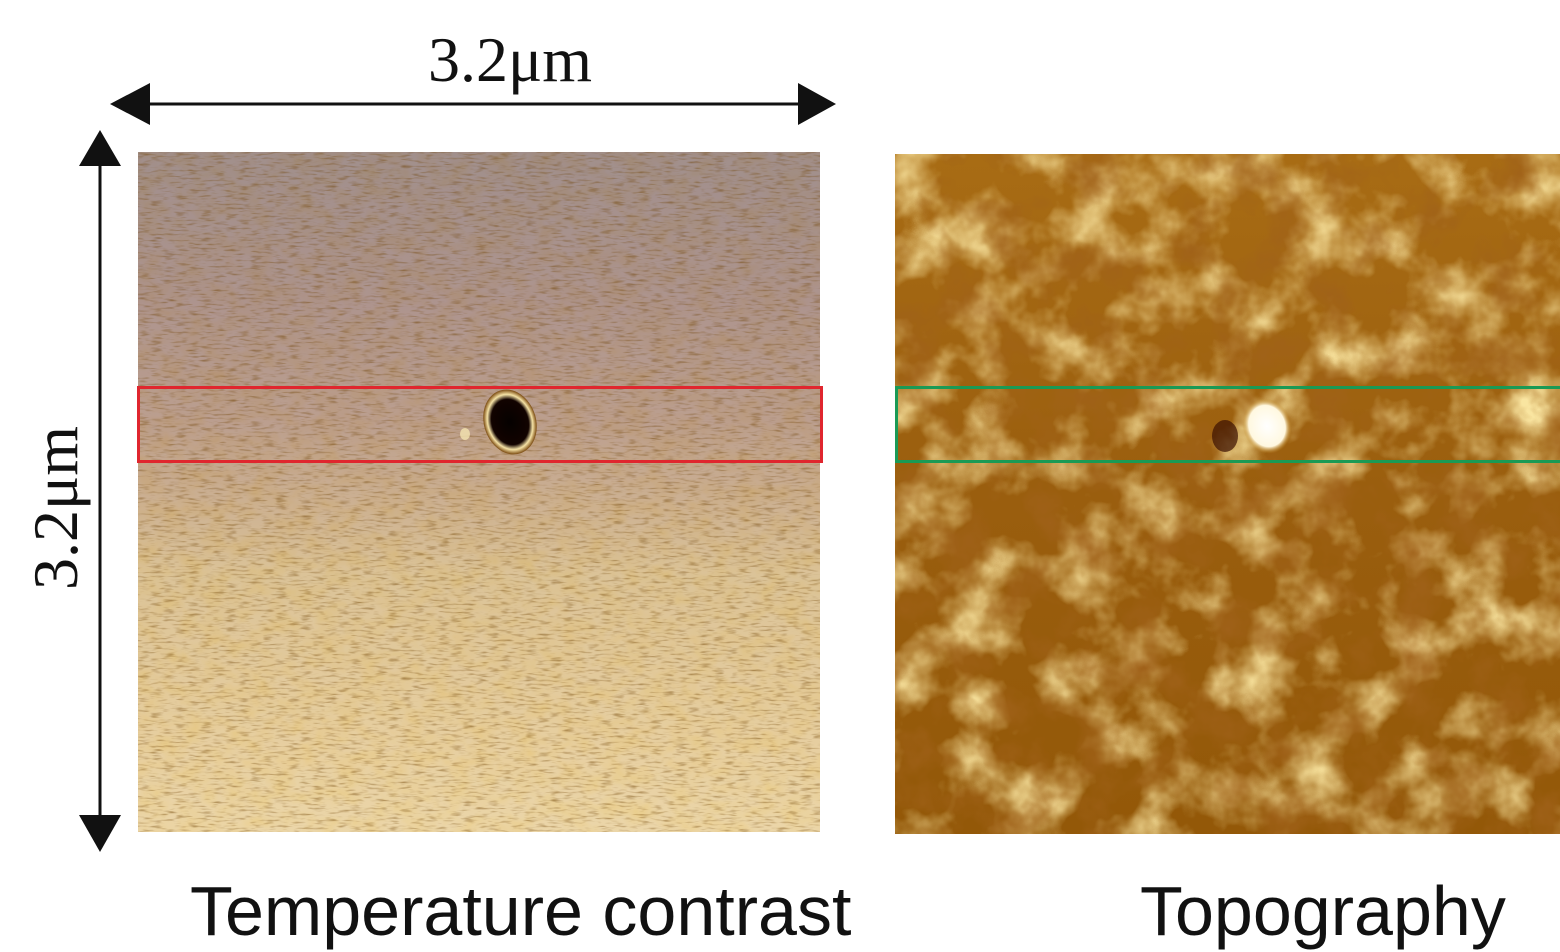 The height and width of the screenshot is (952, 1560). I want to click on double-arrow-vertical-icon, so click(100, 491).